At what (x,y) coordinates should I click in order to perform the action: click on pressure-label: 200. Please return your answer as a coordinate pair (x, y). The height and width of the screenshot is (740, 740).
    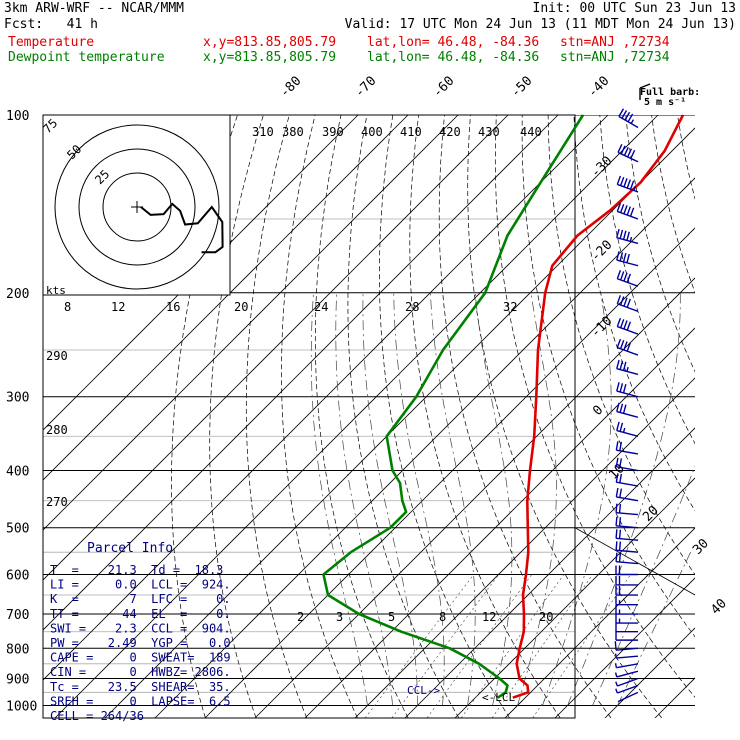
    Looking at the image, I should click on (17, 294).